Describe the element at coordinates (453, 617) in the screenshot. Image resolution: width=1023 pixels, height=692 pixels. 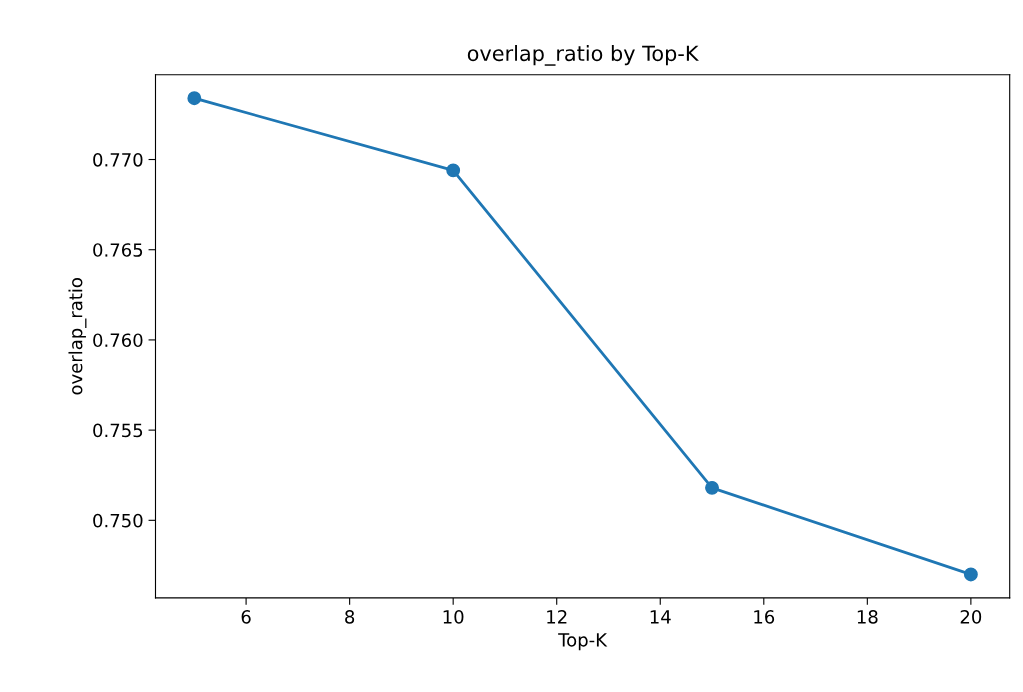
I see `x-tick-label: 10` at that location.